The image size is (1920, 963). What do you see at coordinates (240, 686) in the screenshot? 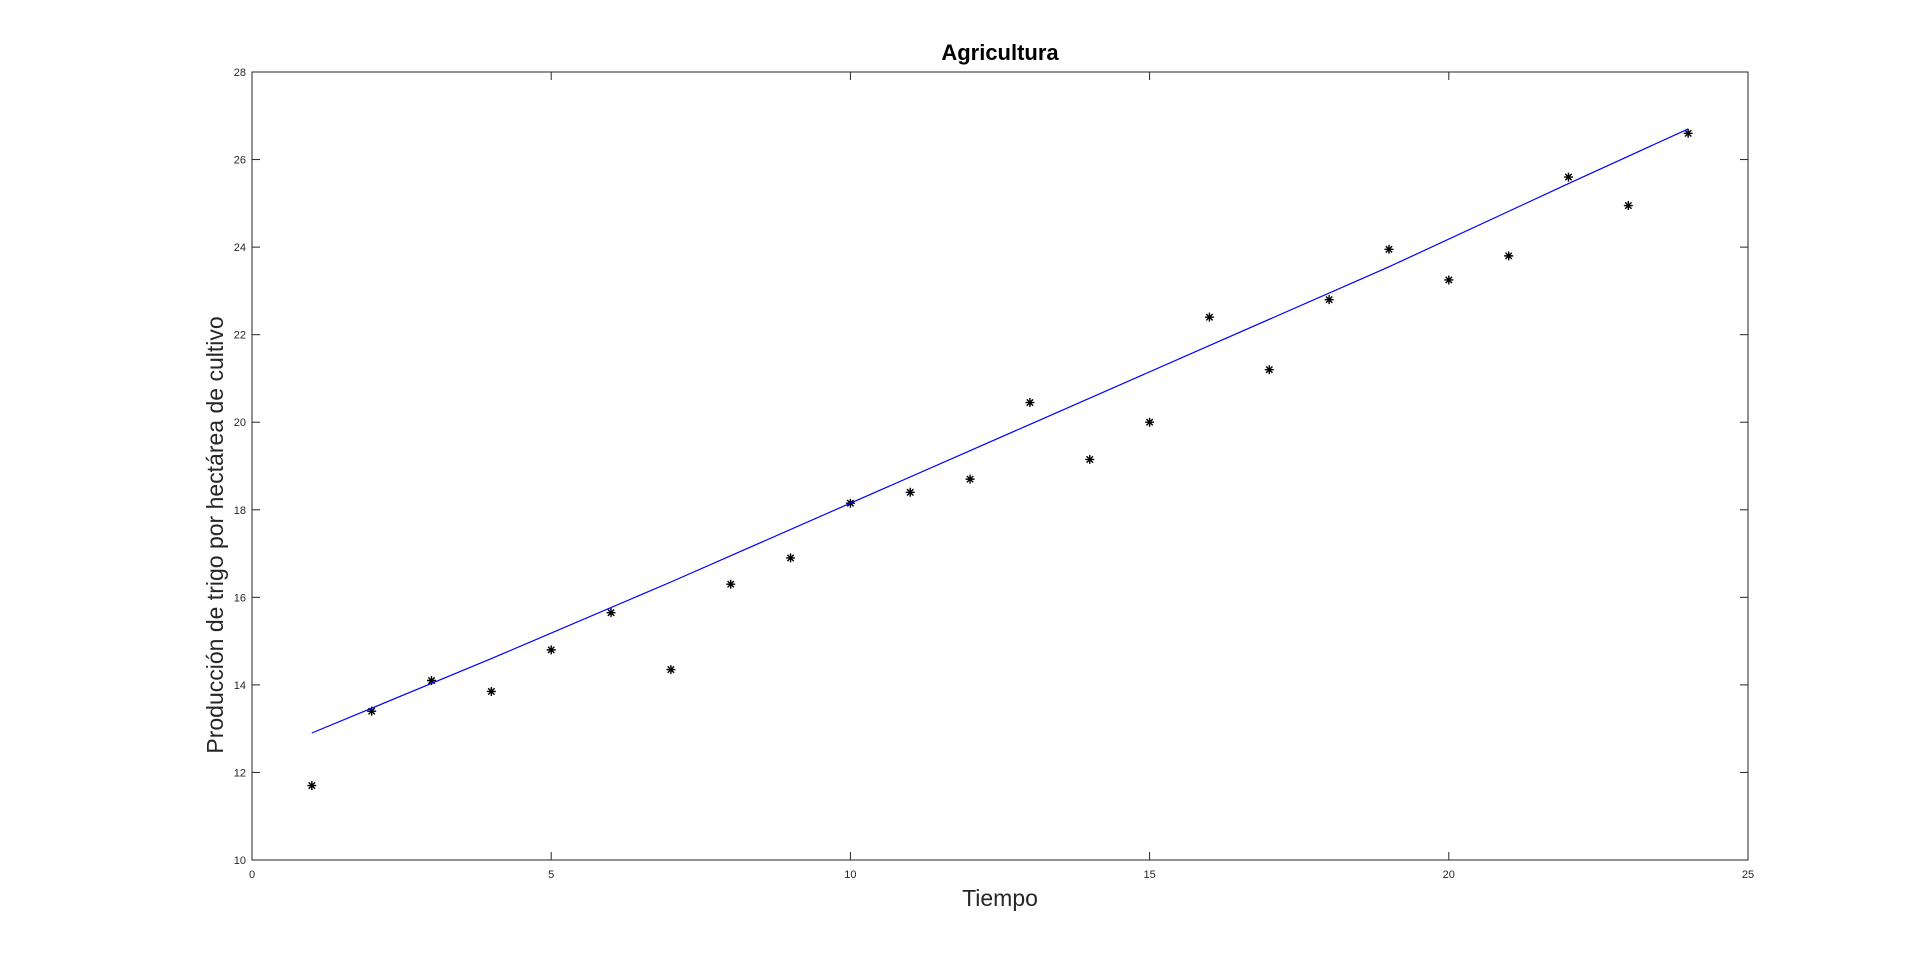
I see `y-tick-label: 14` at bounding box center [240, 686].